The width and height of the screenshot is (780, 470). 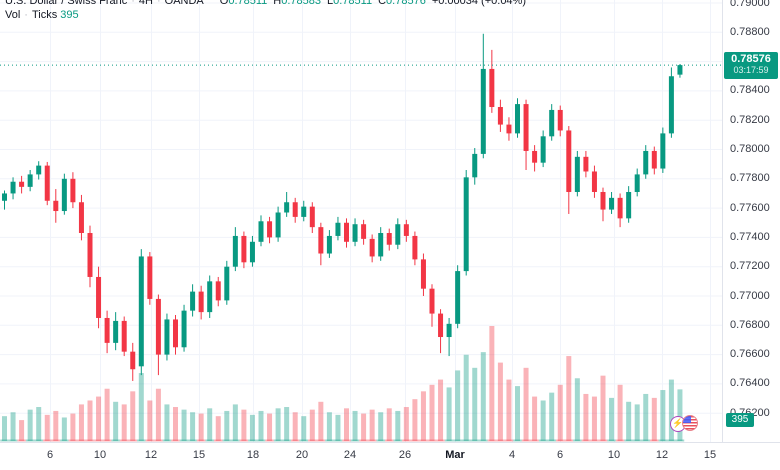 What do you see at coordinates (406, 3) in the screenshot?
I see `close-value: 0.78576` at bounding box center [406, 3].